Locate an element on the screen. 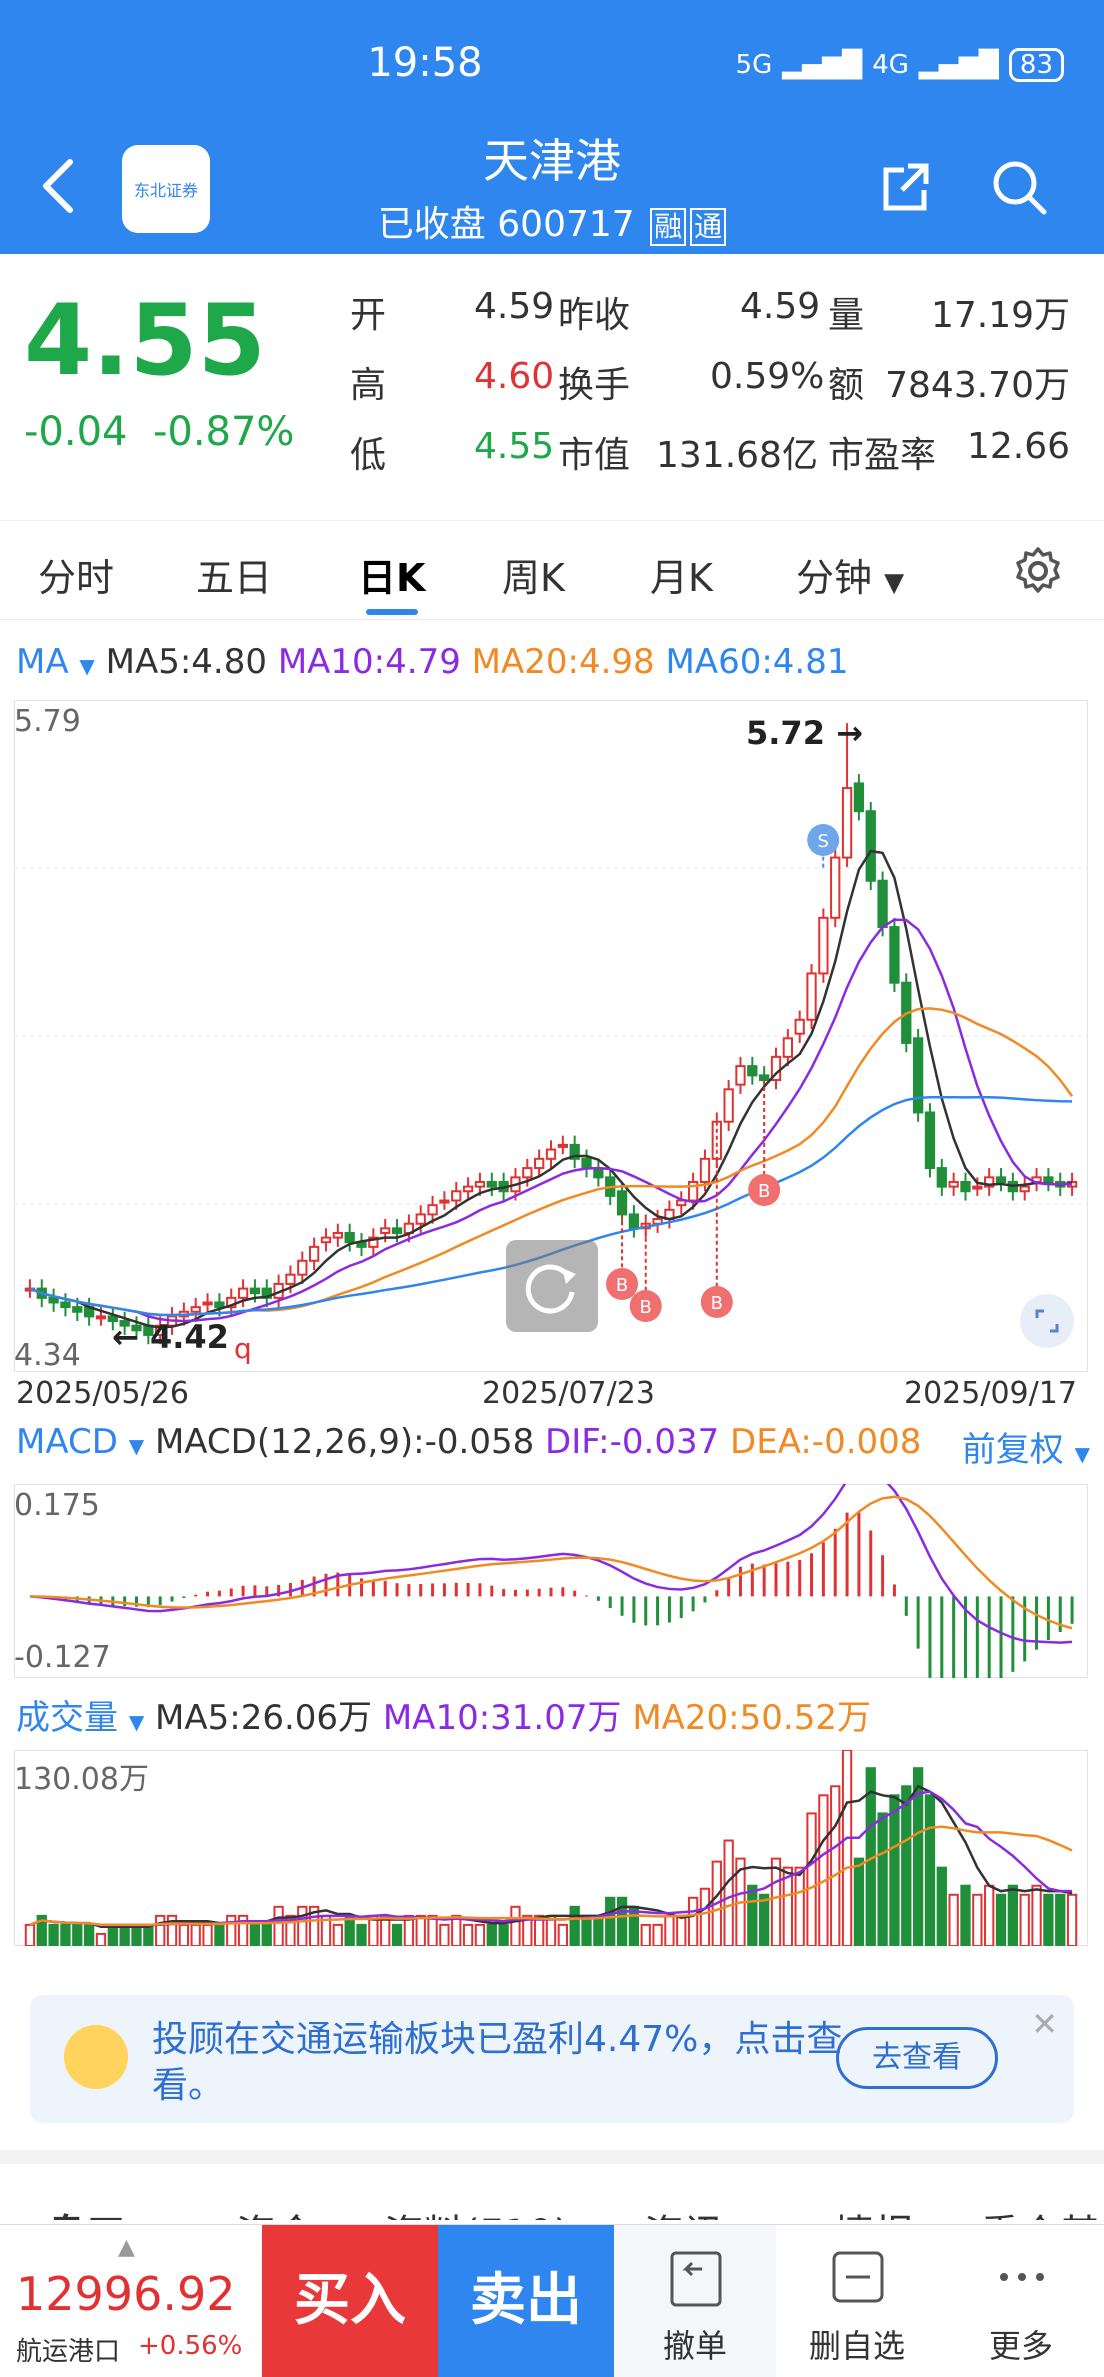 The width and height of the screenshot is (1104, 2377). volume-selector-label: 成交量 is located at coordinates (67, 1718).